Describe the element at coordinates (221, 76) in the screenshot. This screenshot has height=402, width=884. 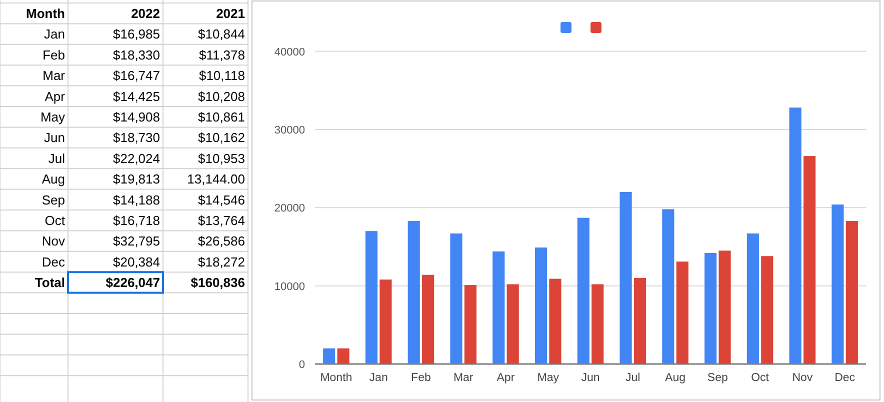
I see `text: $10,118` at that location.